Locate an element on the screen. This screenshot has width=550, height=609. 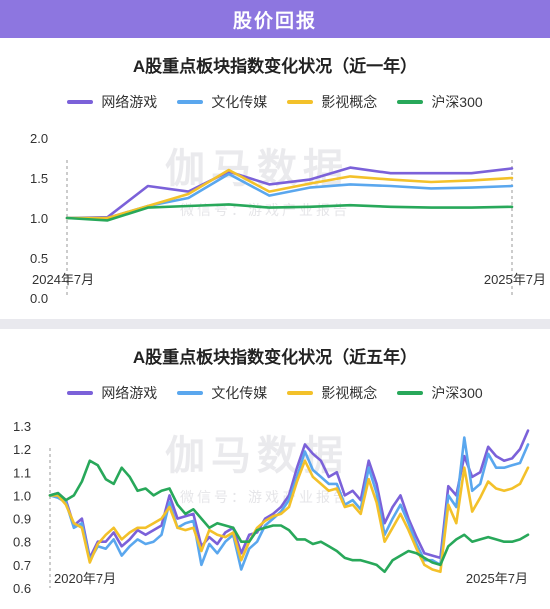
y-tick-label: 0.9 is located at coordinates (22, 519).